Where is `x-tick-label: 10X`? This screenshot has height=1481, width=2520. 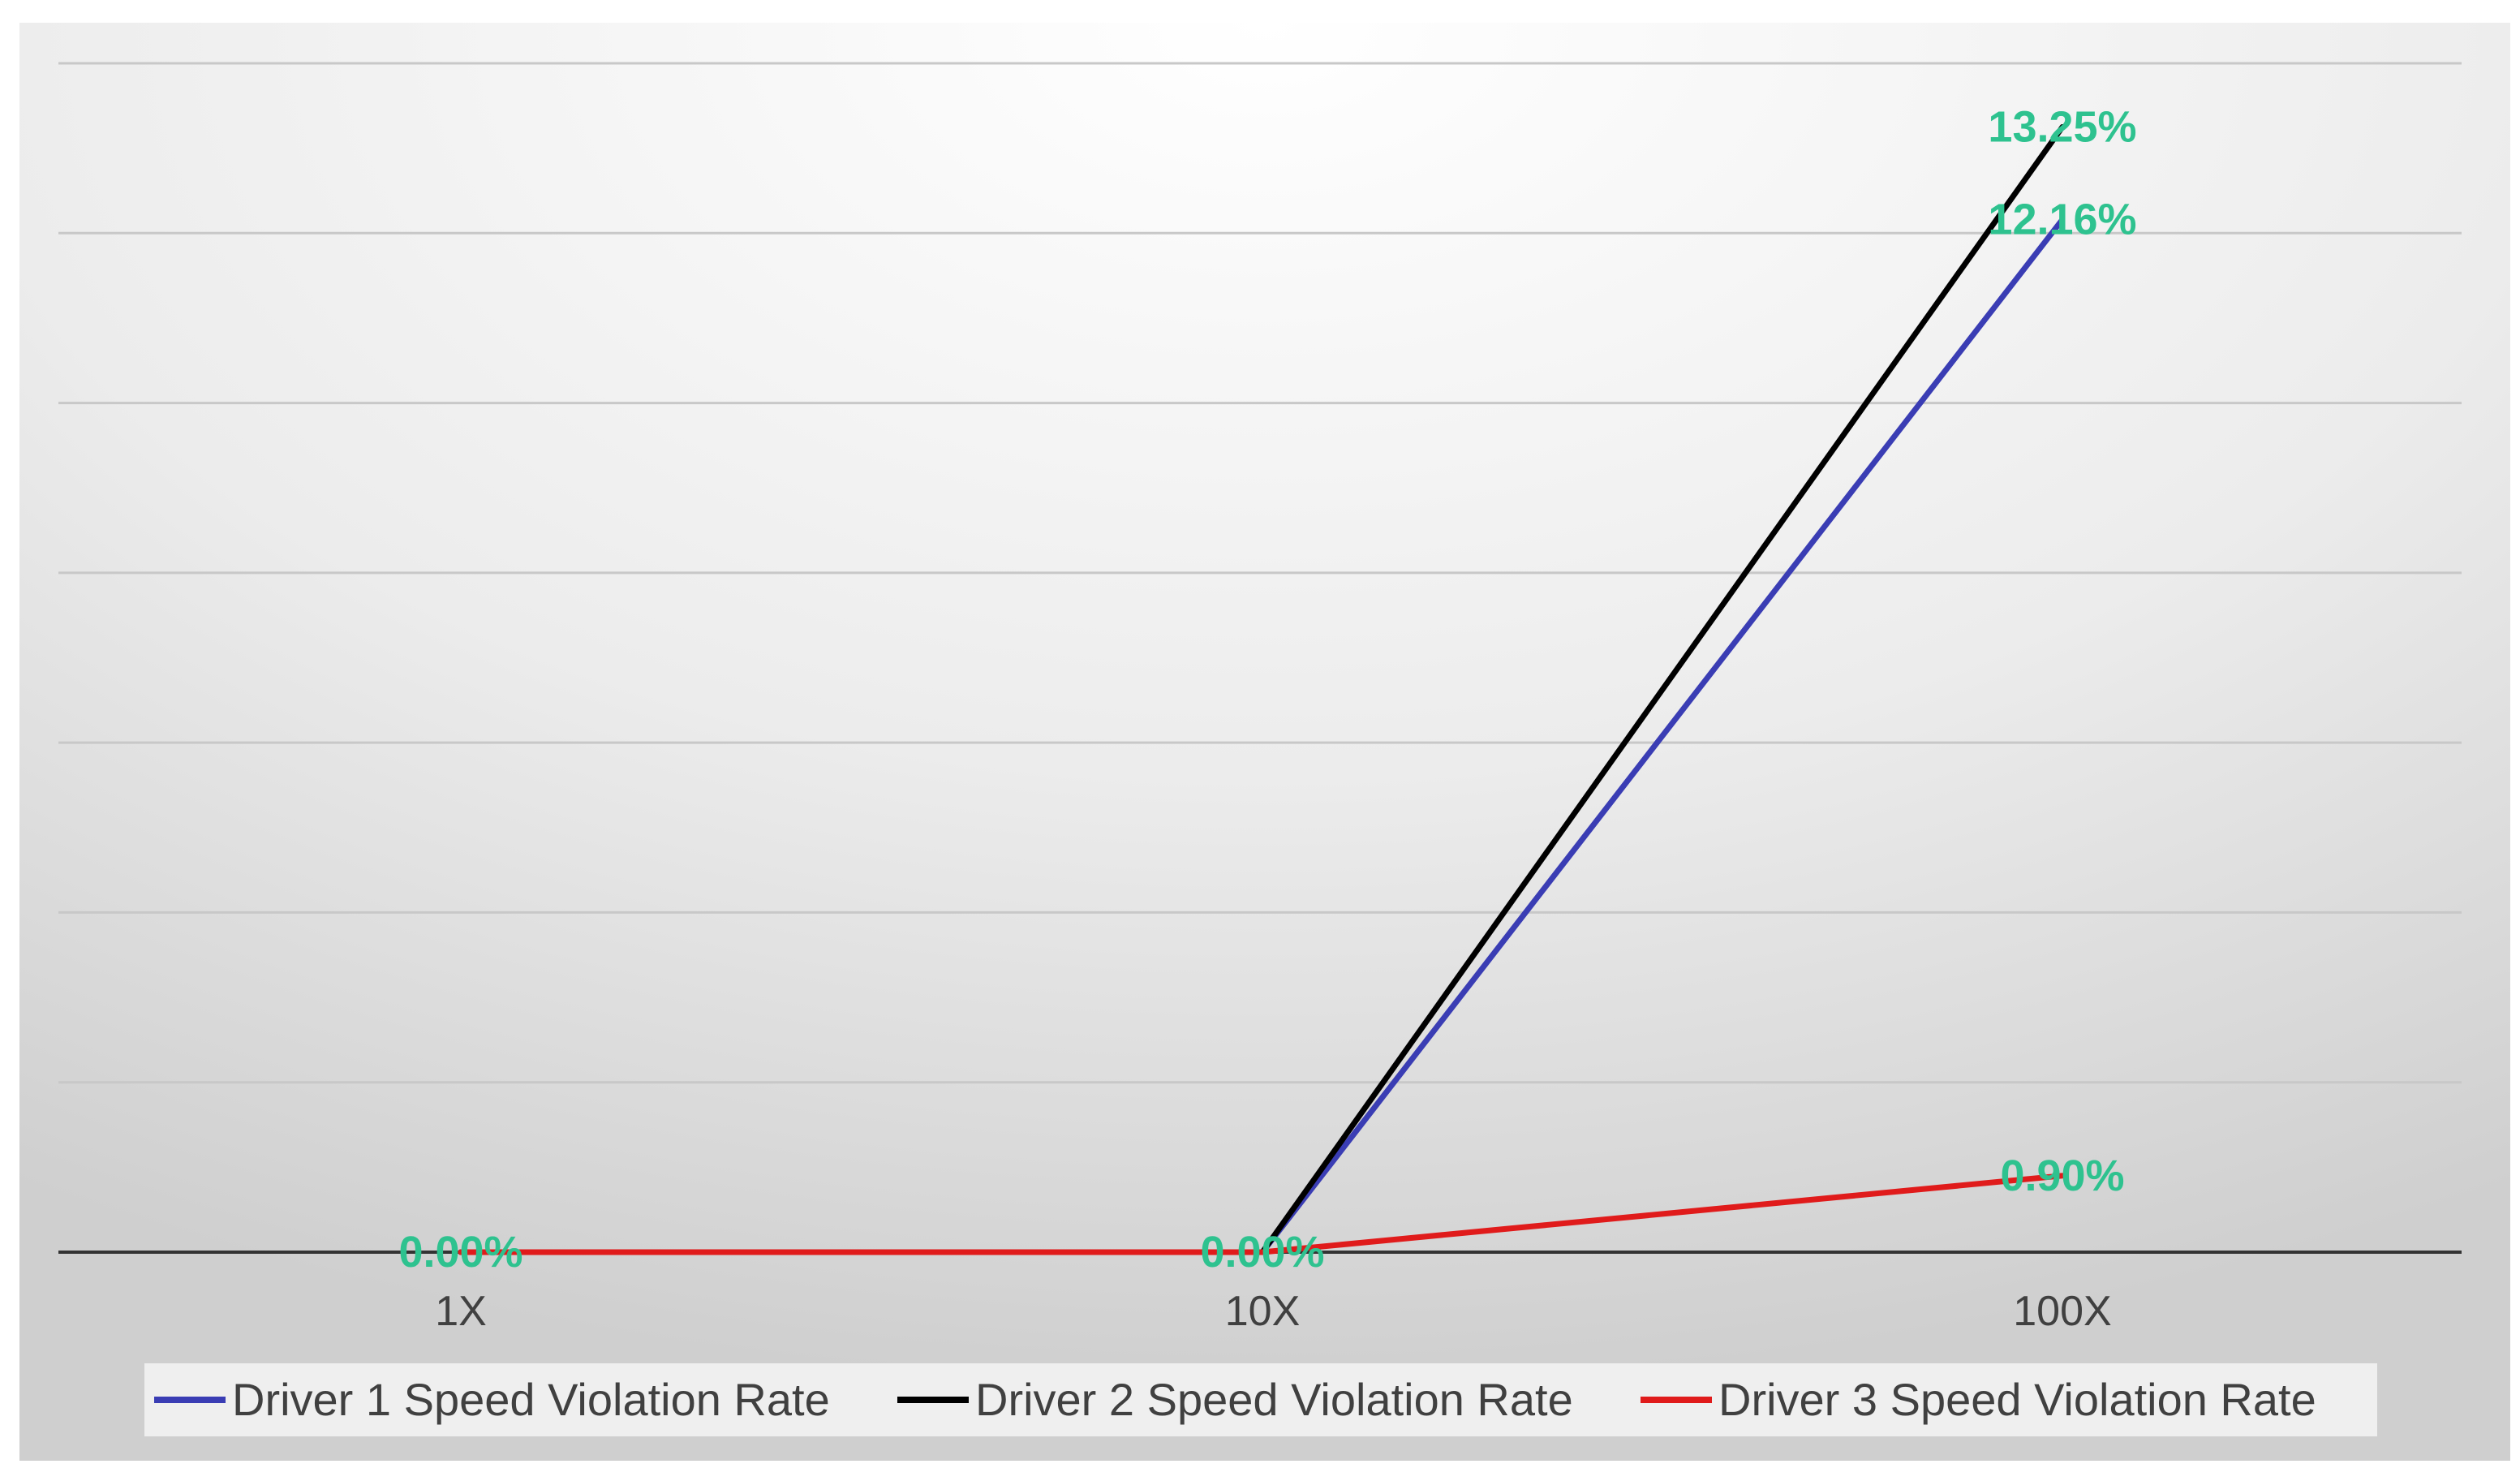 x-tick-label: 10X is located at coordinates (1263, 1311).